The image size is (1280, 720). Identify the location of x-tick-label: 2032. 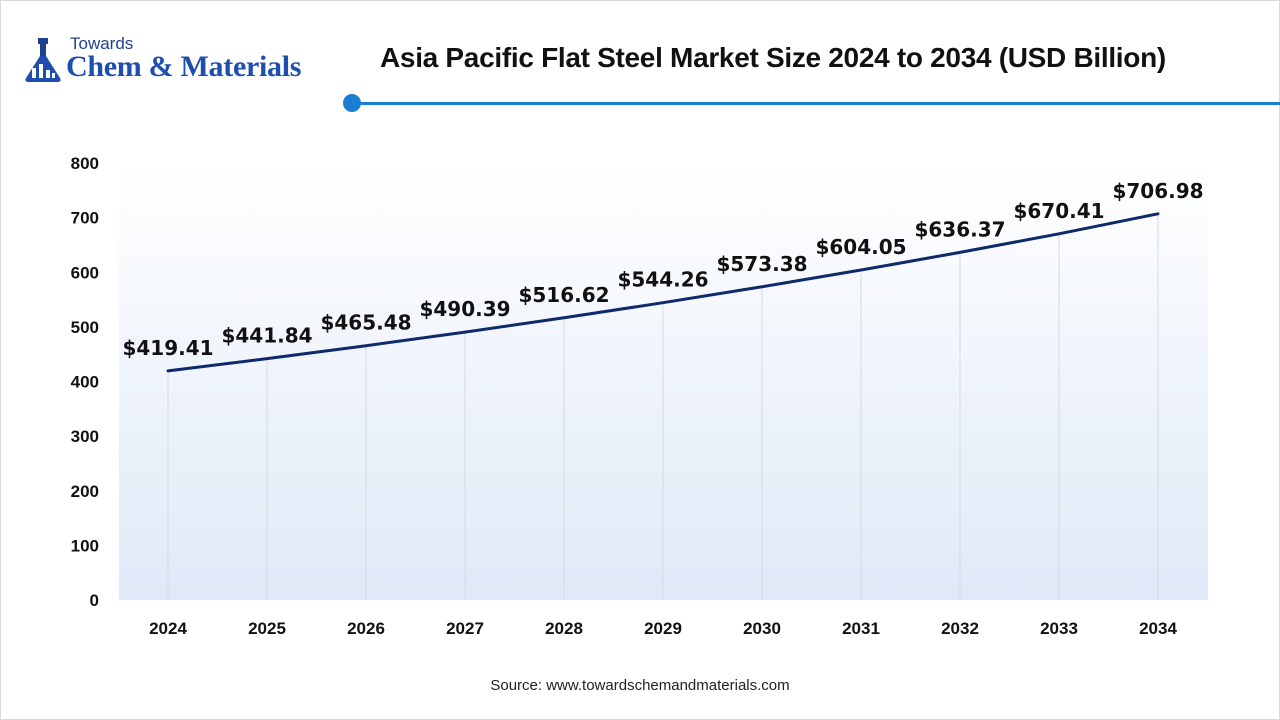
(960, 628).